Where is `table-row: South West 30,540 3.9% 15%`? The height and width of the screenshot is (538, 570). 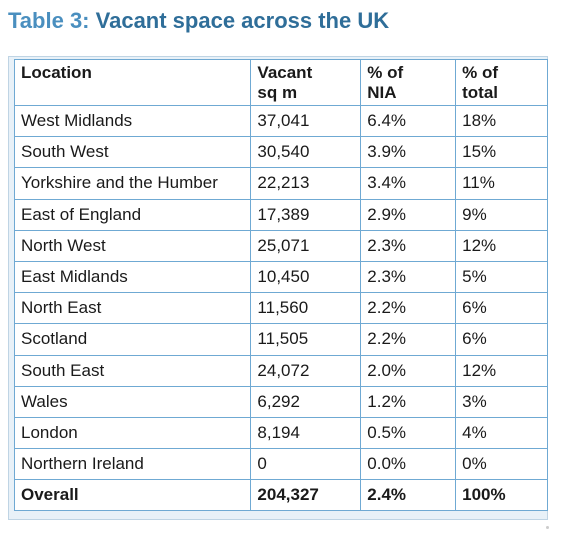
table-row: South West 30,540 3.9% 15% is located at coordinates (280, 152).